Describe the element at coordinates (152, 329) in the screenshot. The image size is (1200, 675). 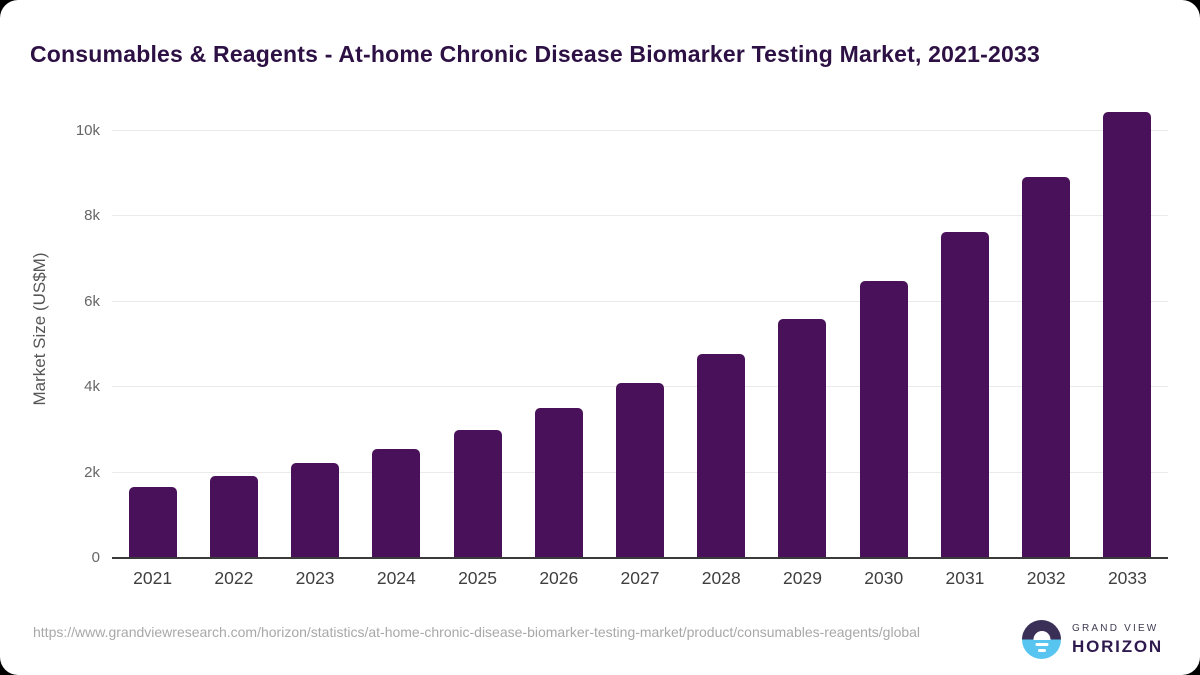
I see `bar-band-2021` at that location.